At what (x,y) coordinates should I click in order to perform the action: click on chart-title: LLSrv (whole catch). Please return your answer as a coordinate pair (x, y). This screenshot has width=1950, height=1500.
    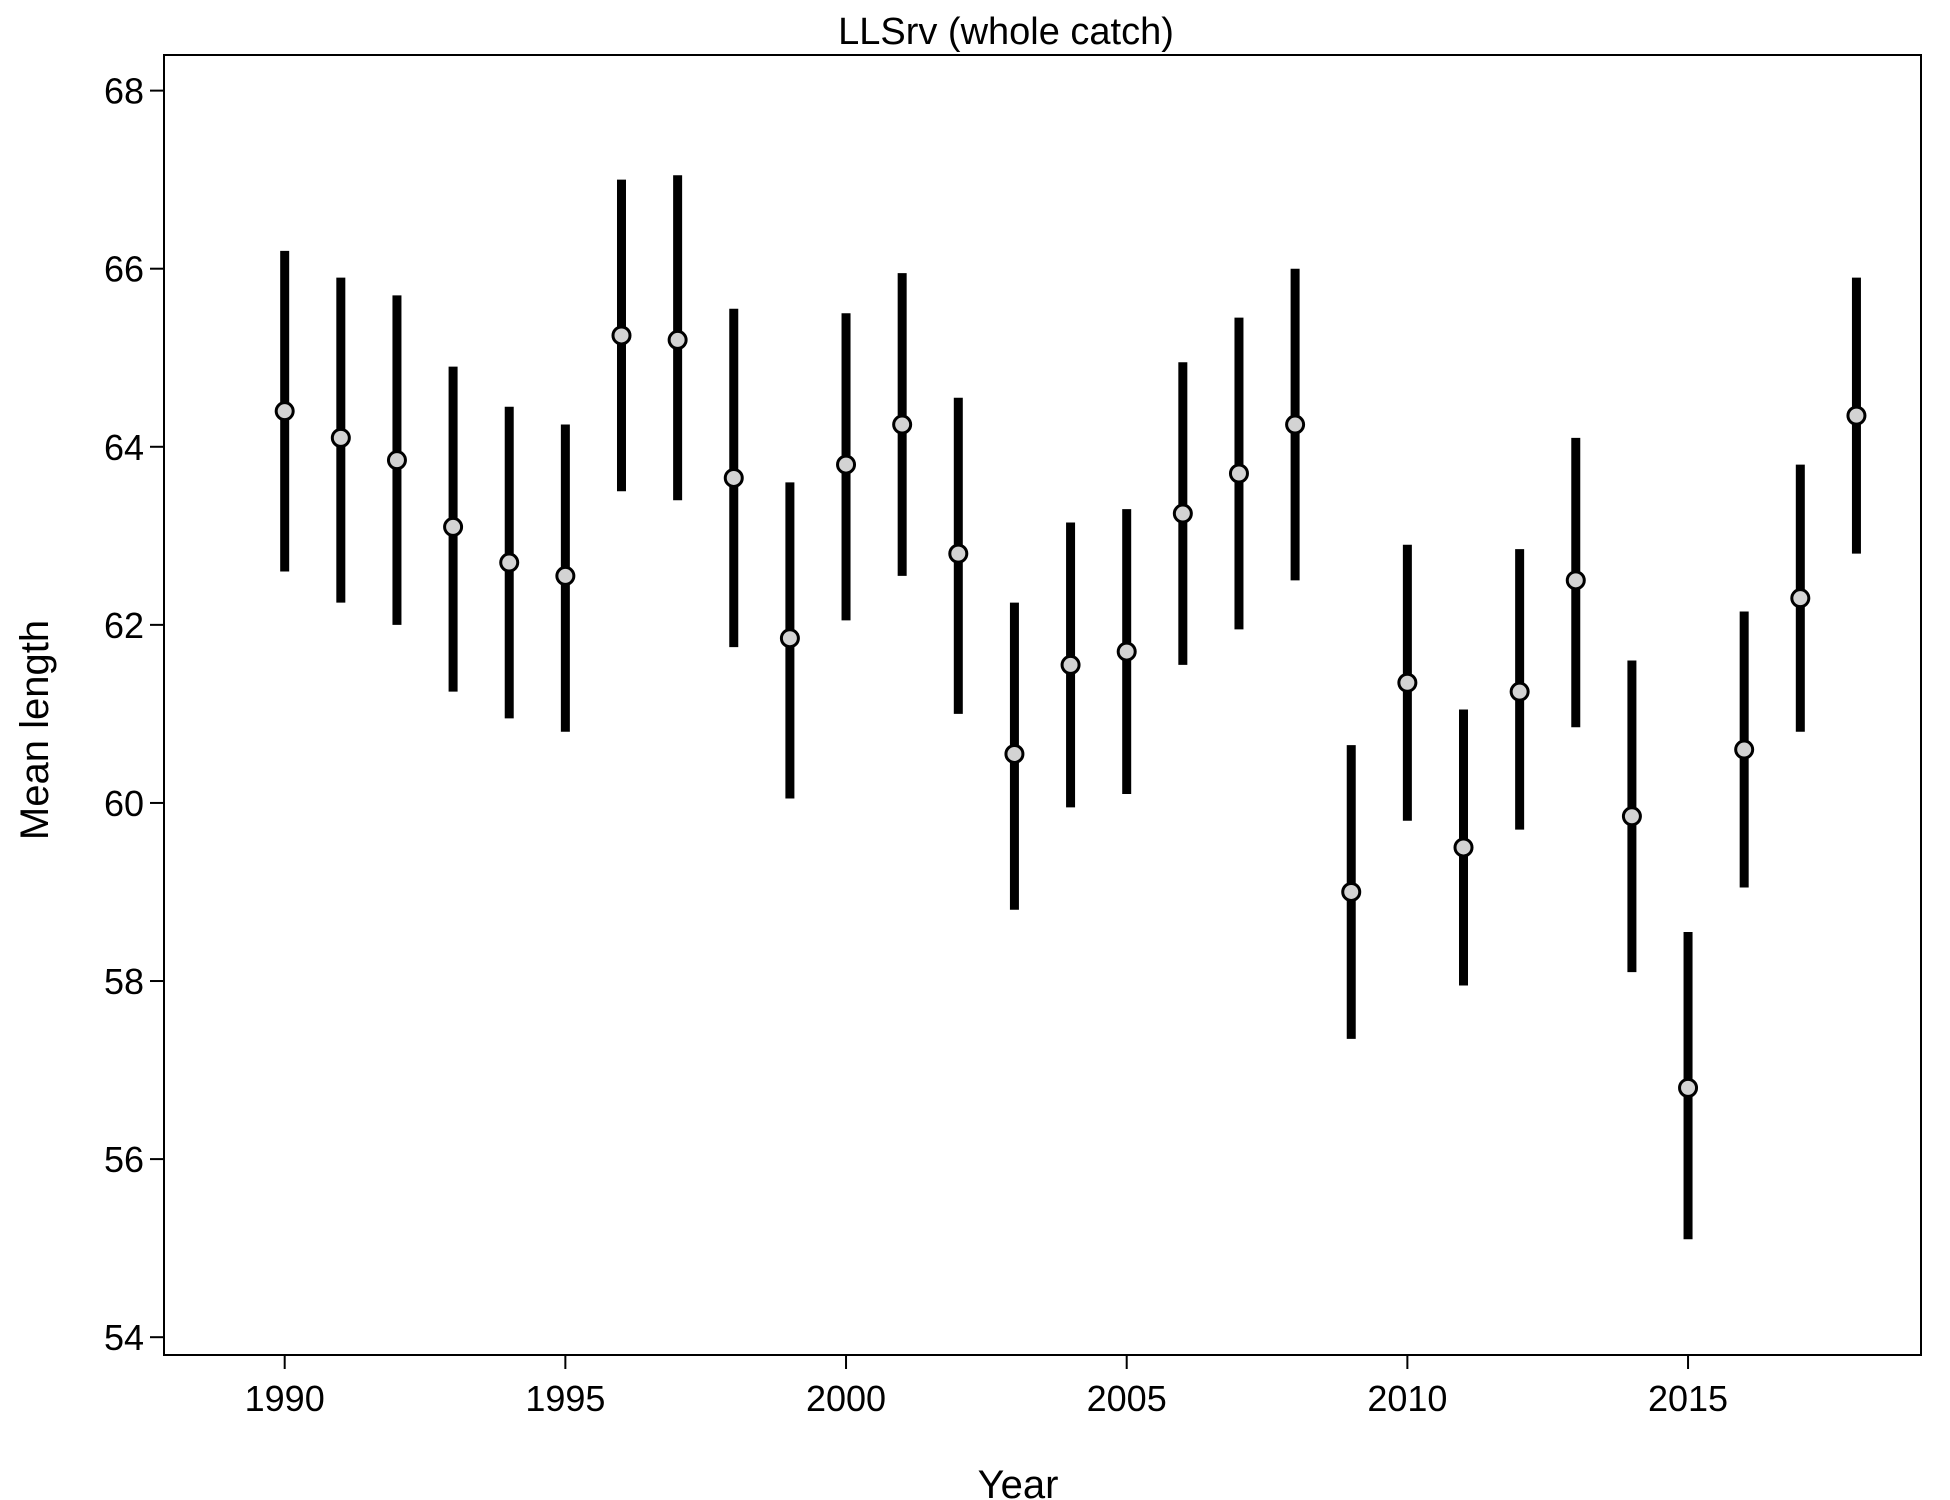
    Looking at the image, I should click on (1006, 32).